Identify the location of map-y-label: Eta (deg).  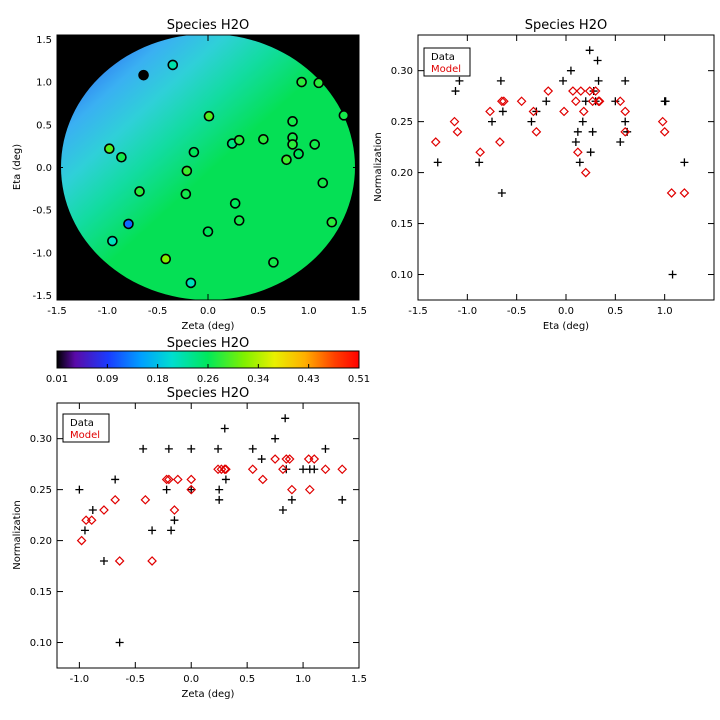
(17, 167).